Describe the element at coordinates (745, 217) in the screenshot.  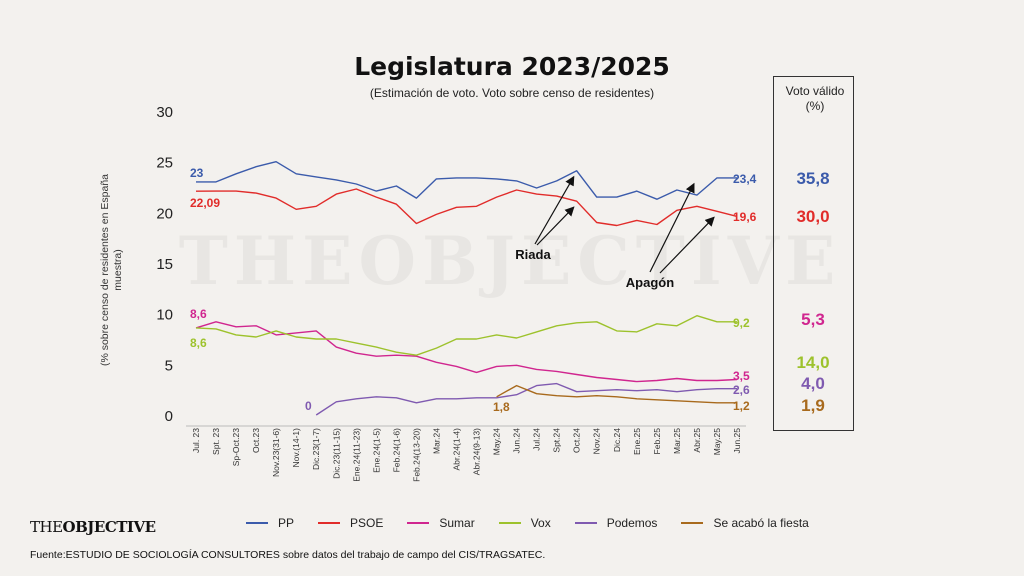
I see `end-label: 19,6` at that location.